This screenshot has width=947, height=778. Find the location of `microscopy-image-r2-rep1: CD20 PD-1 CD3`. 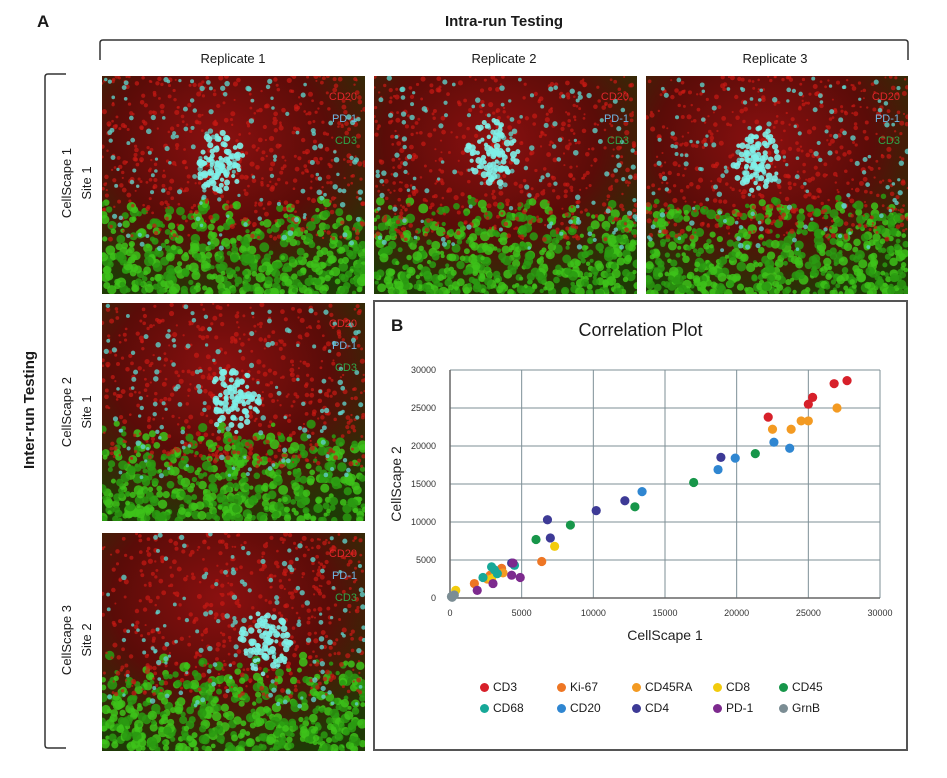

microscopy-image-r2-rep1: CD20 PD-1 CD3 is located at coordinates (233, 412).